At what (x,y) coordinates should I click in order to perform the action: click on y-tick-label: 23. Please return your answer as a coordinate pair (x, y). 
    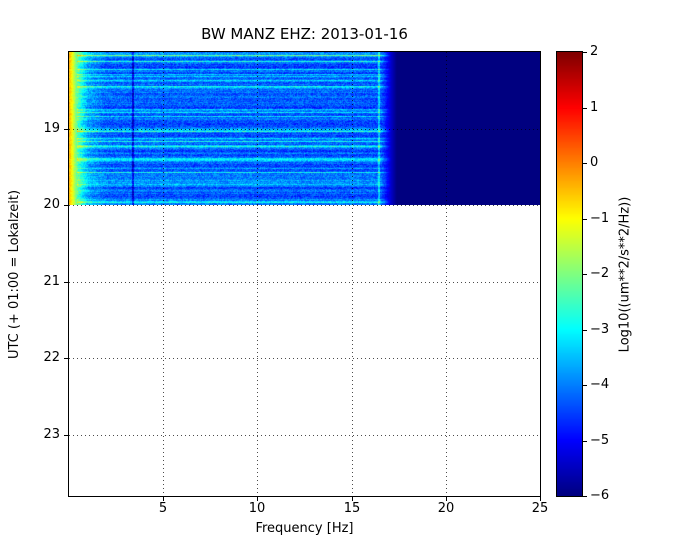
    Looking at the image, I should click on (51, 434).